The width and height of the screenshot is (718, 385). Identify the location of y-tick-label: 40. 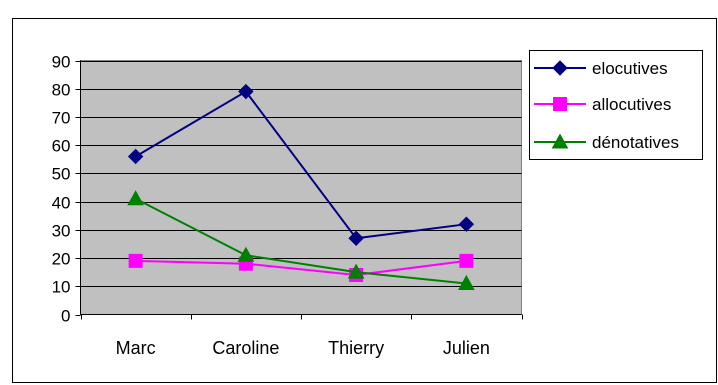
(61, 203).